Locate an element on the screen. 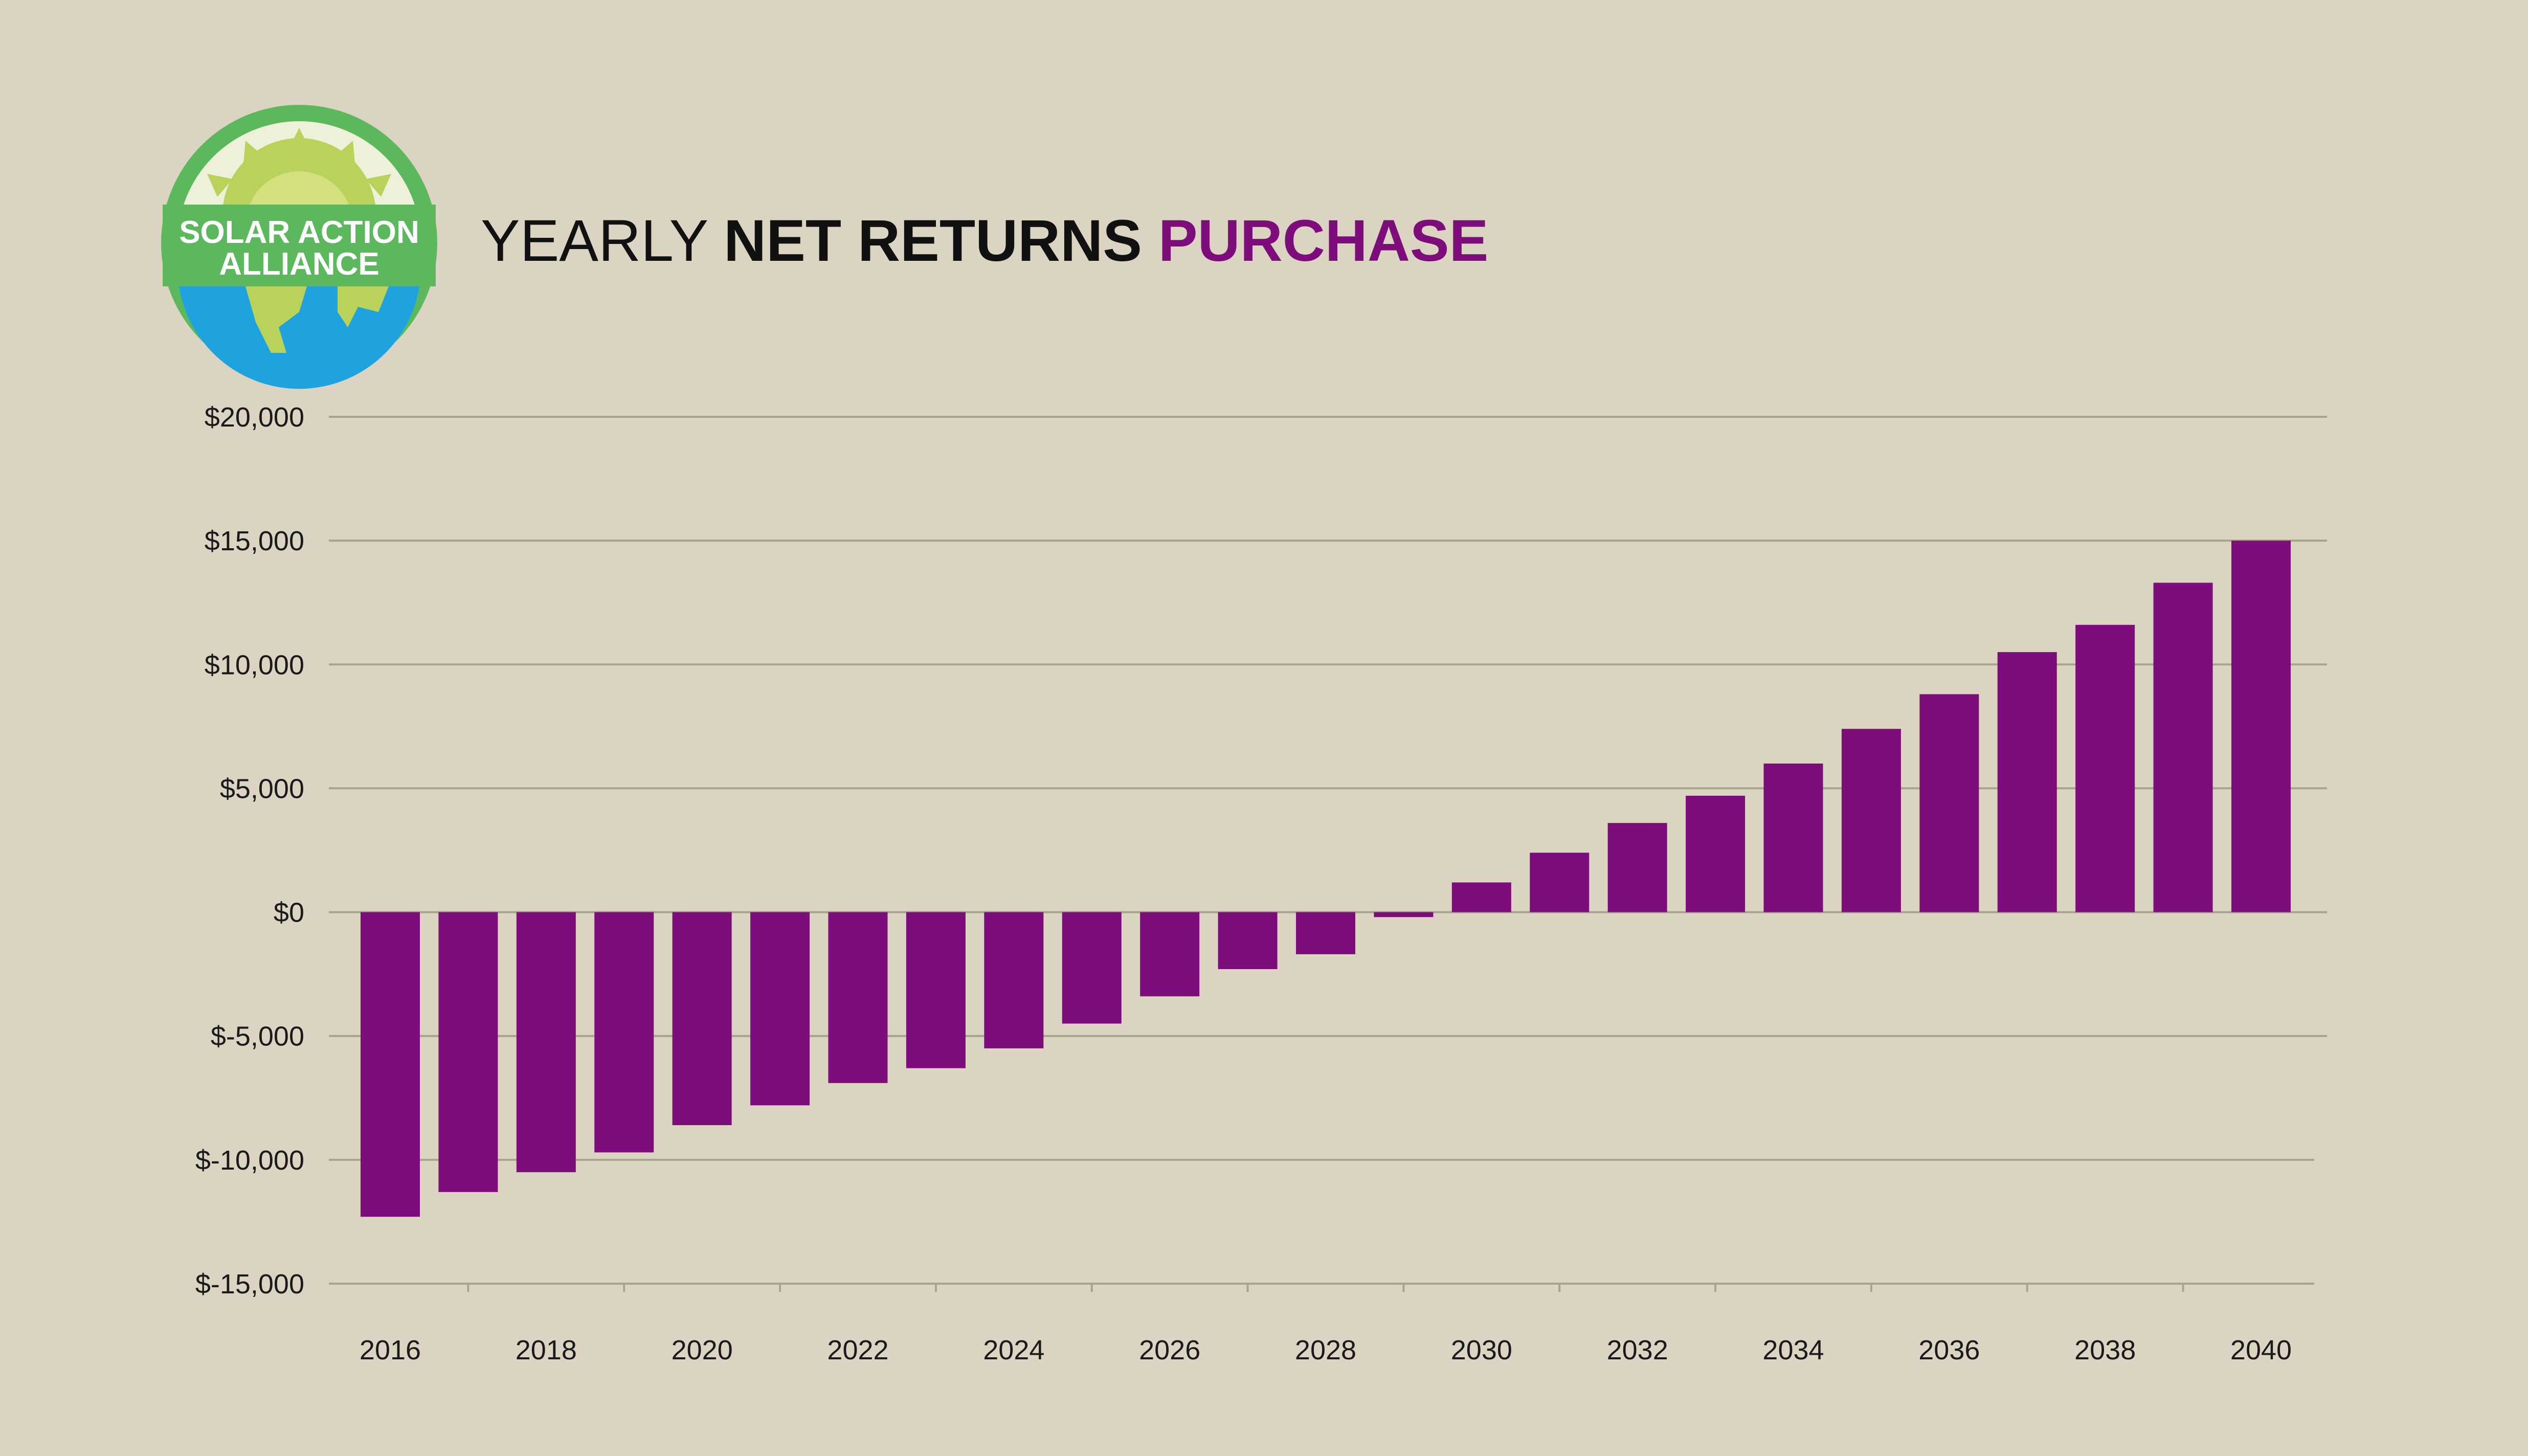  bar-2038 is located at coordinates (2105, 768).